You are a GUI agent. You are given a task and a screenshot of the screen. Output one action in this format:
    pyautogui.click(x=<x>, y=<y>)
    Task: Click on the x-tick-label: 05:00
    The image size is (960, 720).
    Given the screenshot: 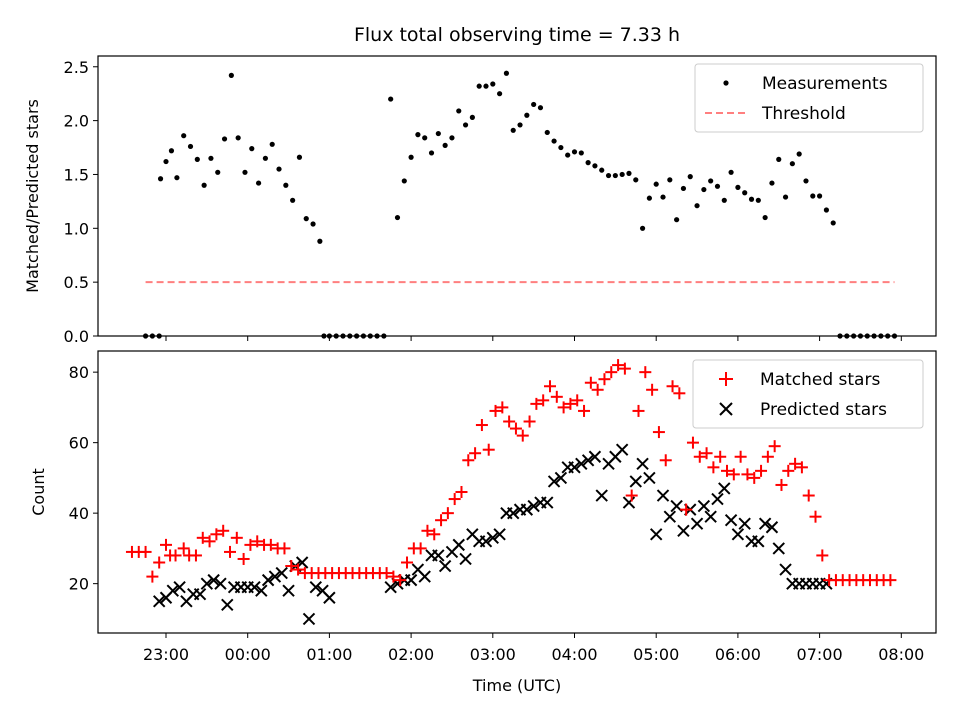 What is the action you would take?
    pyautogui.click(x=656, y=654)
    